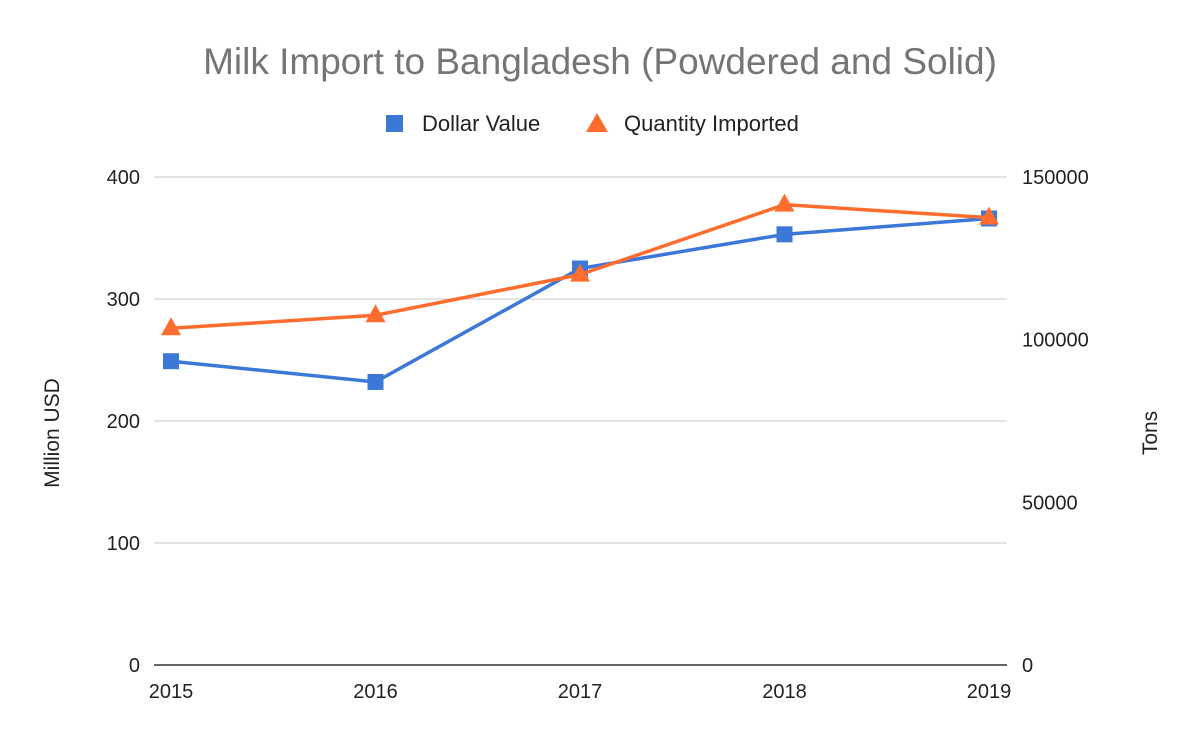 This screenshot has width=1200, height=742. I want to click on right-axis-title: Tons, so click(1150, 433).